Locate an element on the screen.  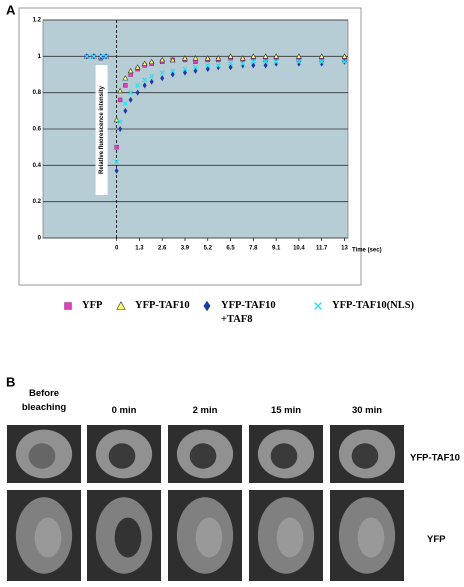
panel-label: B is located at coordinates (10, 381).